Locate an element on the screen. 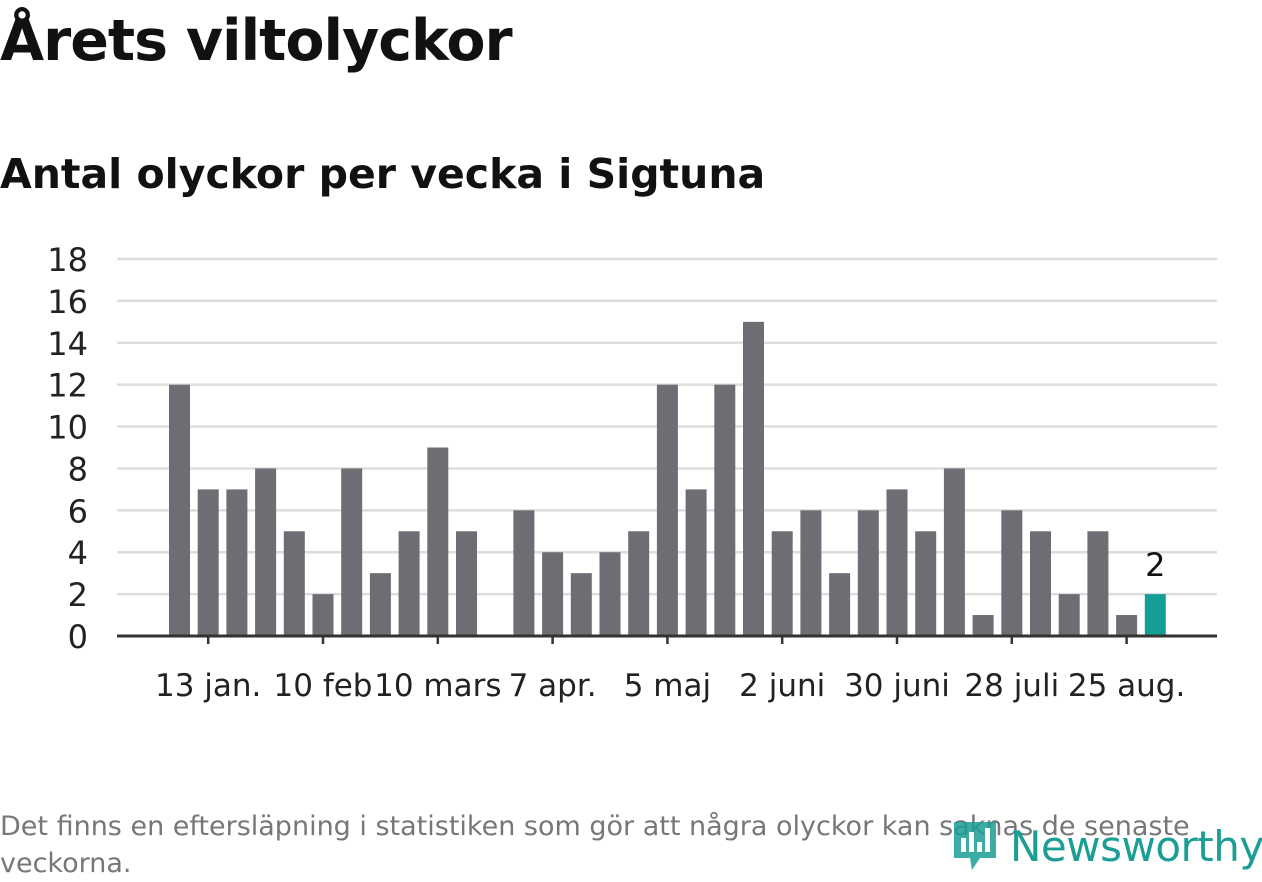 The width and height of the screenshot is (1262, 882). y-tick-label: 0 is located at coordinates (78, 637).